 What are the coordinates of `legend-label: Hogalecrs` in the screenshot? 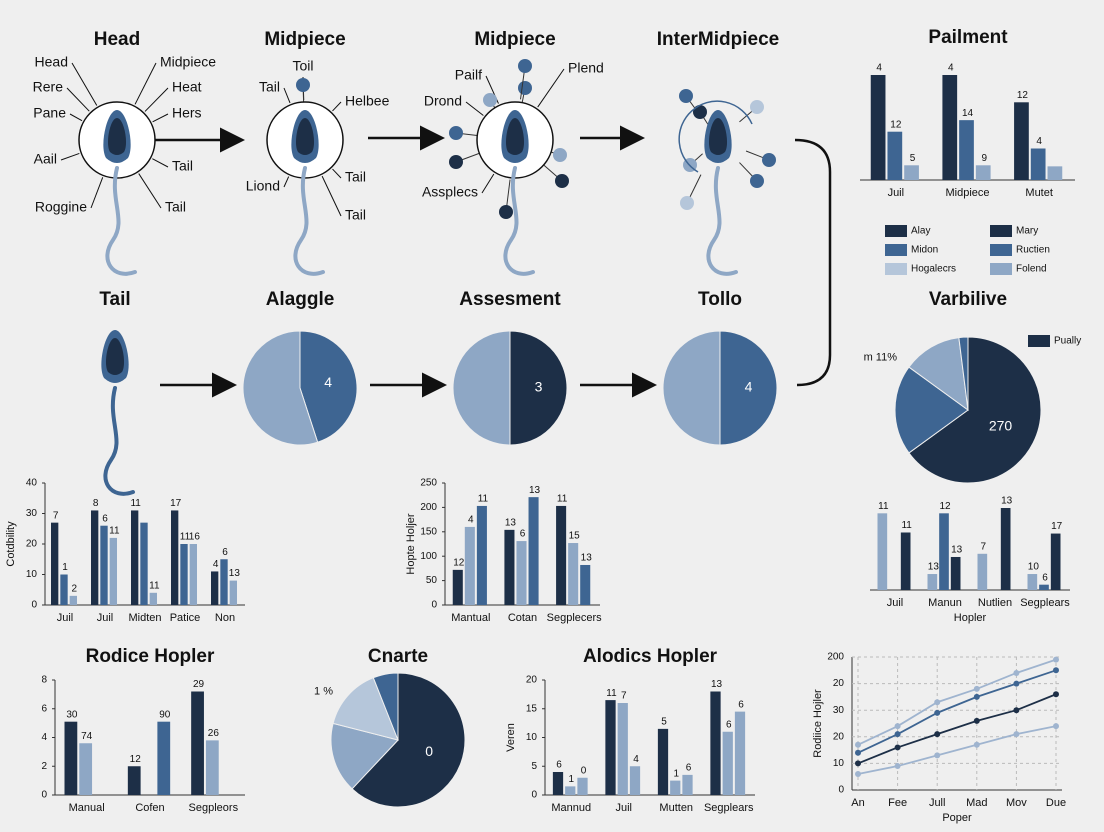 It's located at (933, 269).